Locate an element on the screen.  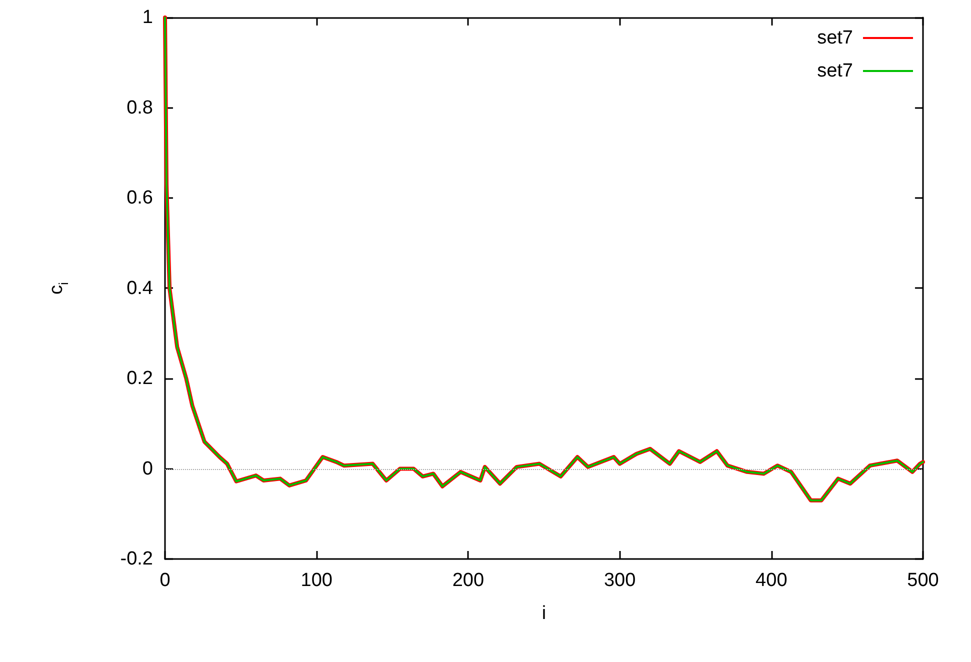
x-axis-title: i is located at coordinates (544, 613).